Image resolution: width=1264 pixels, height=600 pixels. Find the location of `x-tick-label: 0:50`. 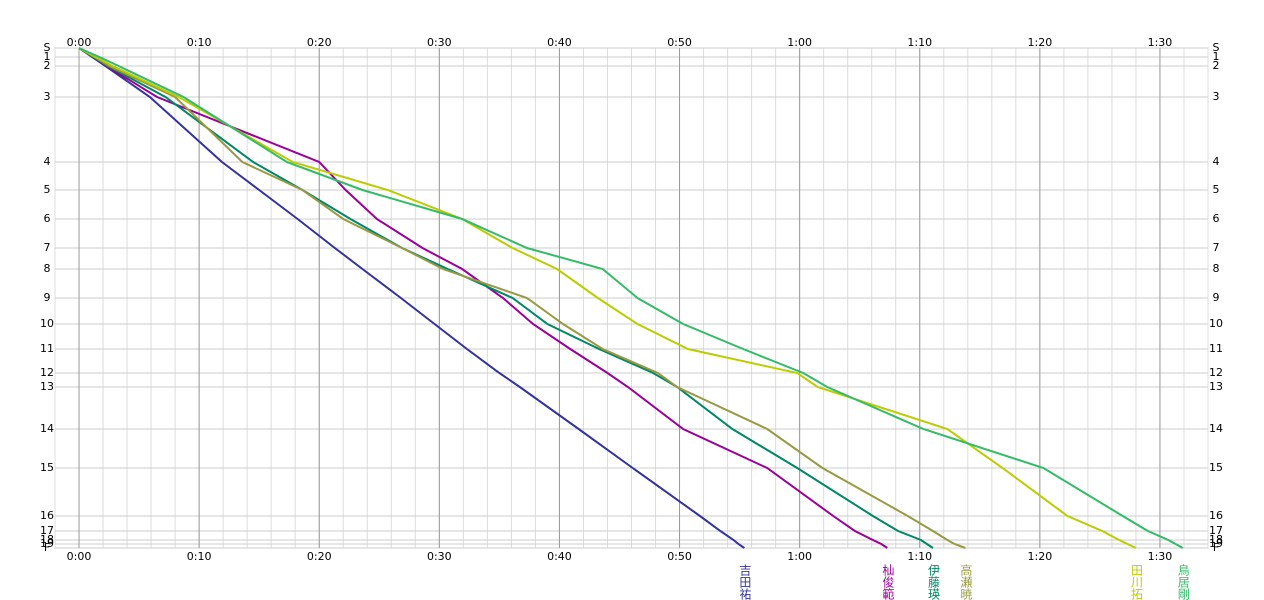

x-tick-label: 0:50 is located at coordinates (679, 556).